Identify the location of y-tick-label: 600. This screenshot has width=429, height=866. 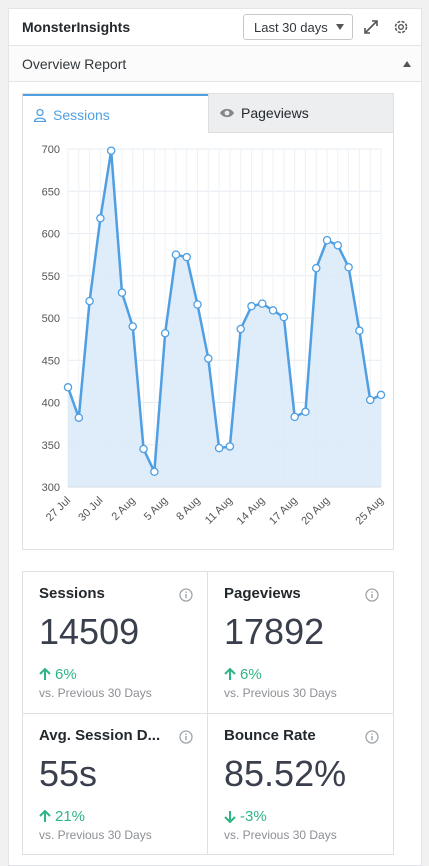
(51, 235).